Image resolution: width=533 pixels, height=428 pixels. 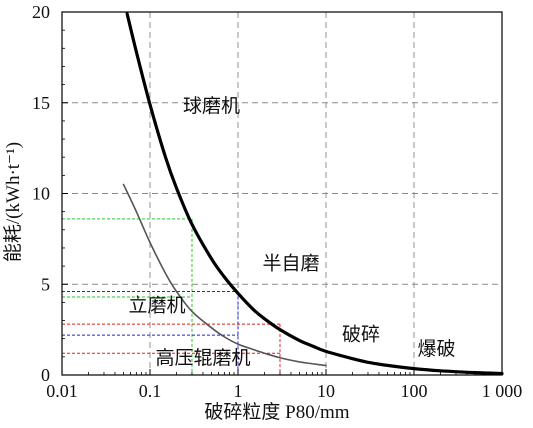 What do you see at coordinates (13, 202) in the screenshot?
I see `y-axis-title: 能耗/(kWh·t⁻¹)` at bounding box center [13, 202].